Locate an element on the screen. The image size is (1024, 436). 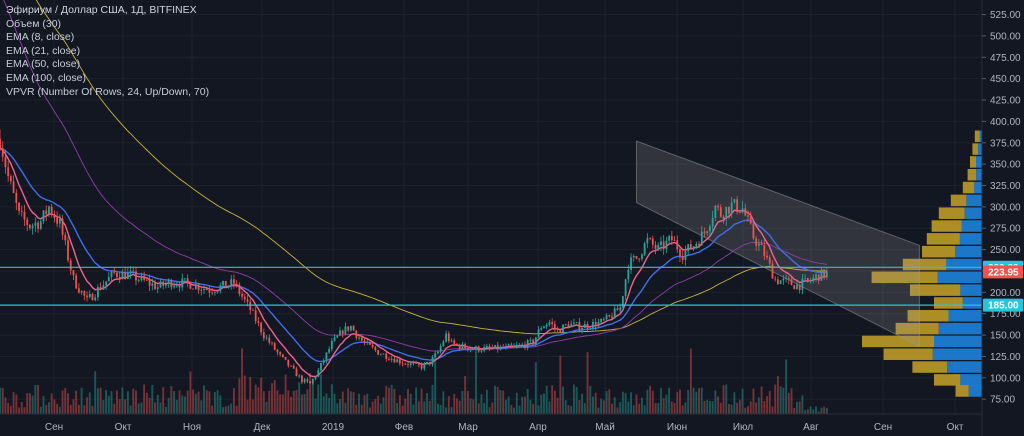
y-tick-label: 500.00 is located at coordinates (1005, 36).